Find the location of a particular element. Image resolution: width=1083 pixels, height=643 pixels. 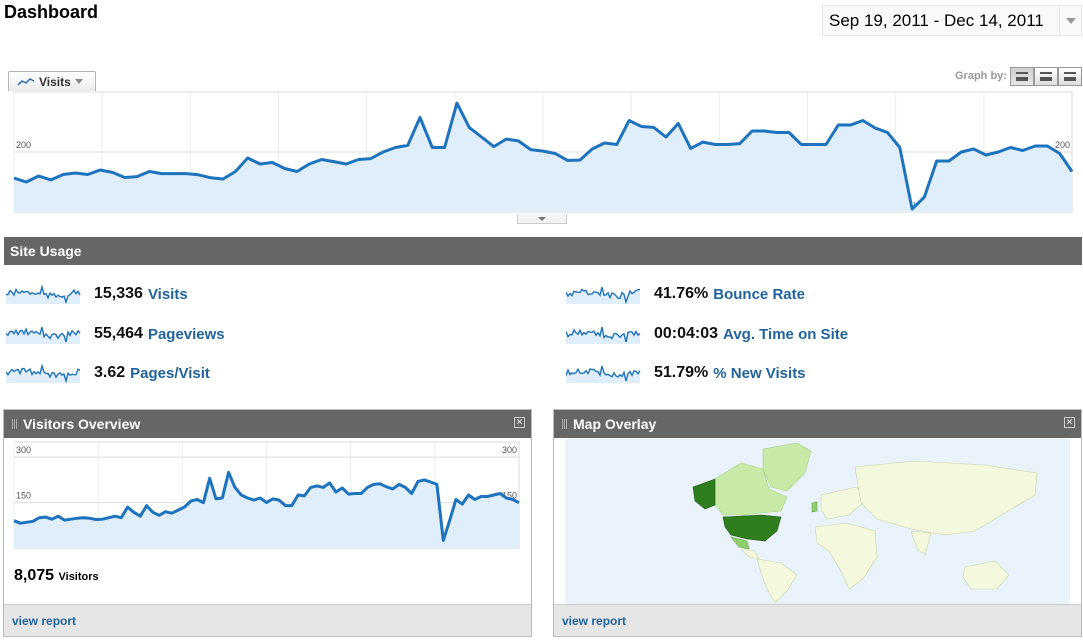

region-united-states is located at coordinates (752, 528).